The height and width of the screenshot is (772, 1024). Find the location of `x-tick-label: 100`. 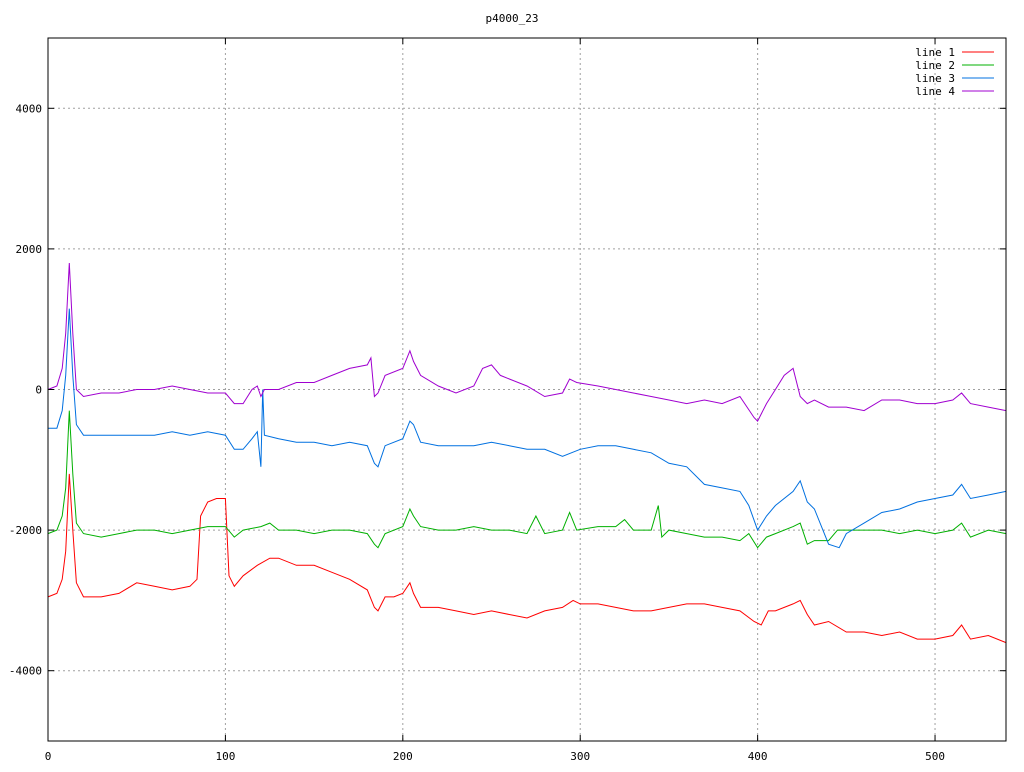

x-tick-label: 100 is located at coordinates (225, 756).